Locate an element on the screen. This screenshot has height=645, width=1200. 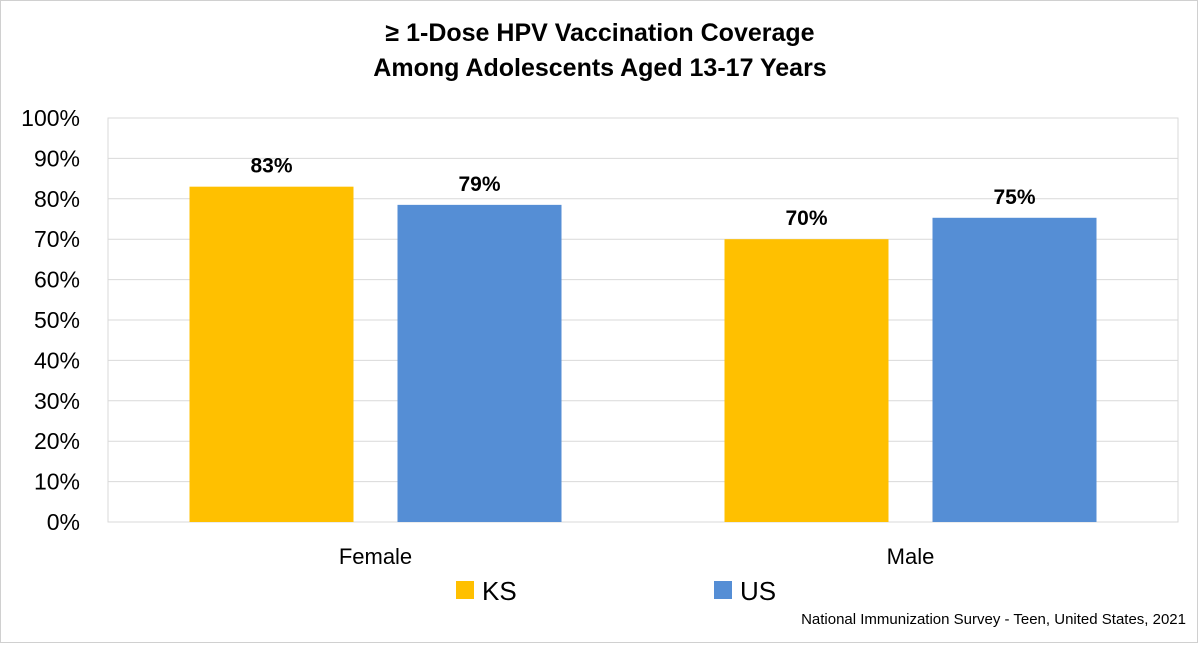
legend: KS US is located at coordinates (616, 591).